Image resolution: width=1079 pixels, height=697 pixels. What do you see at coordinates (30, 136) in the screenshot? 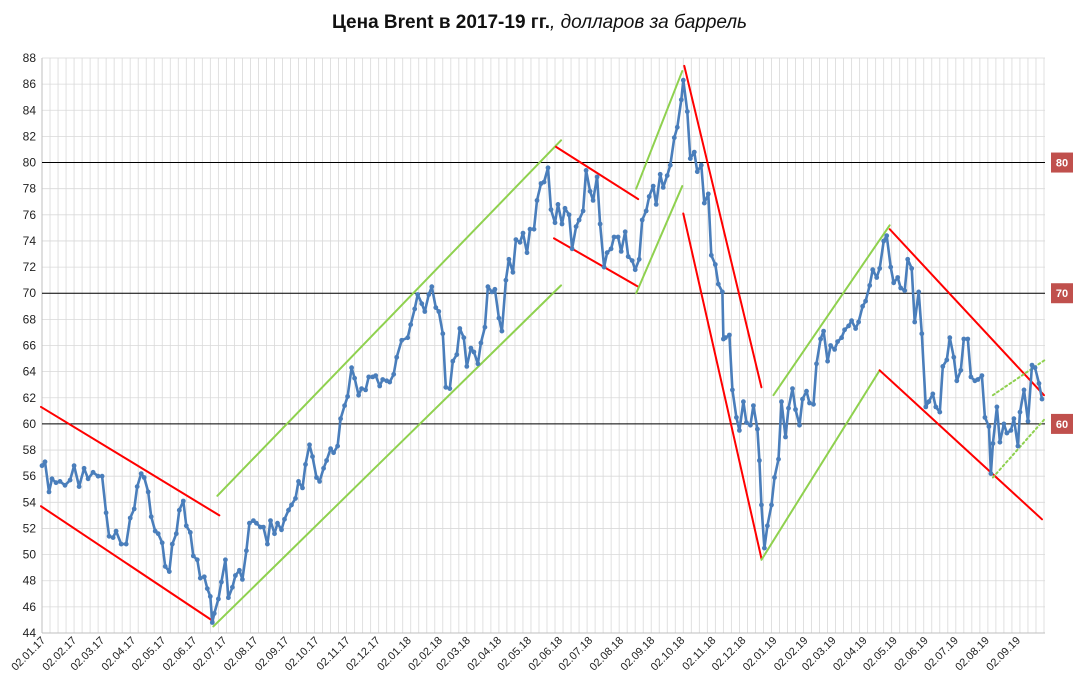
I see `y-tick-label: 82` at bounding box center [30, 136].